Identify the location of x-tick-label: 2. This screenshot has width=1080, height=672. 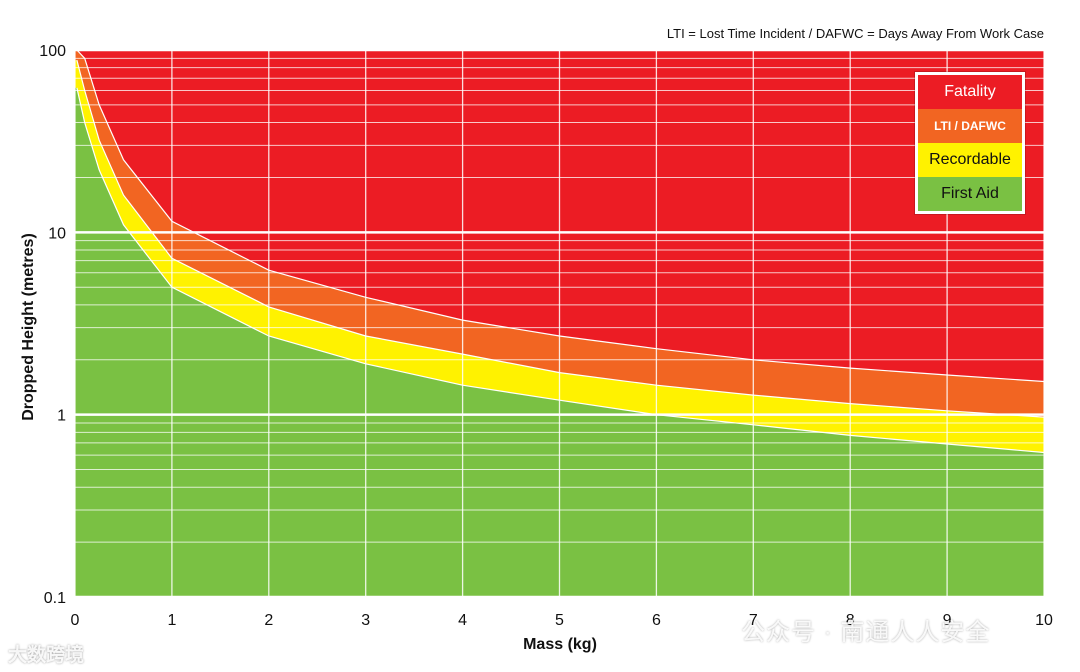
(268, 620).